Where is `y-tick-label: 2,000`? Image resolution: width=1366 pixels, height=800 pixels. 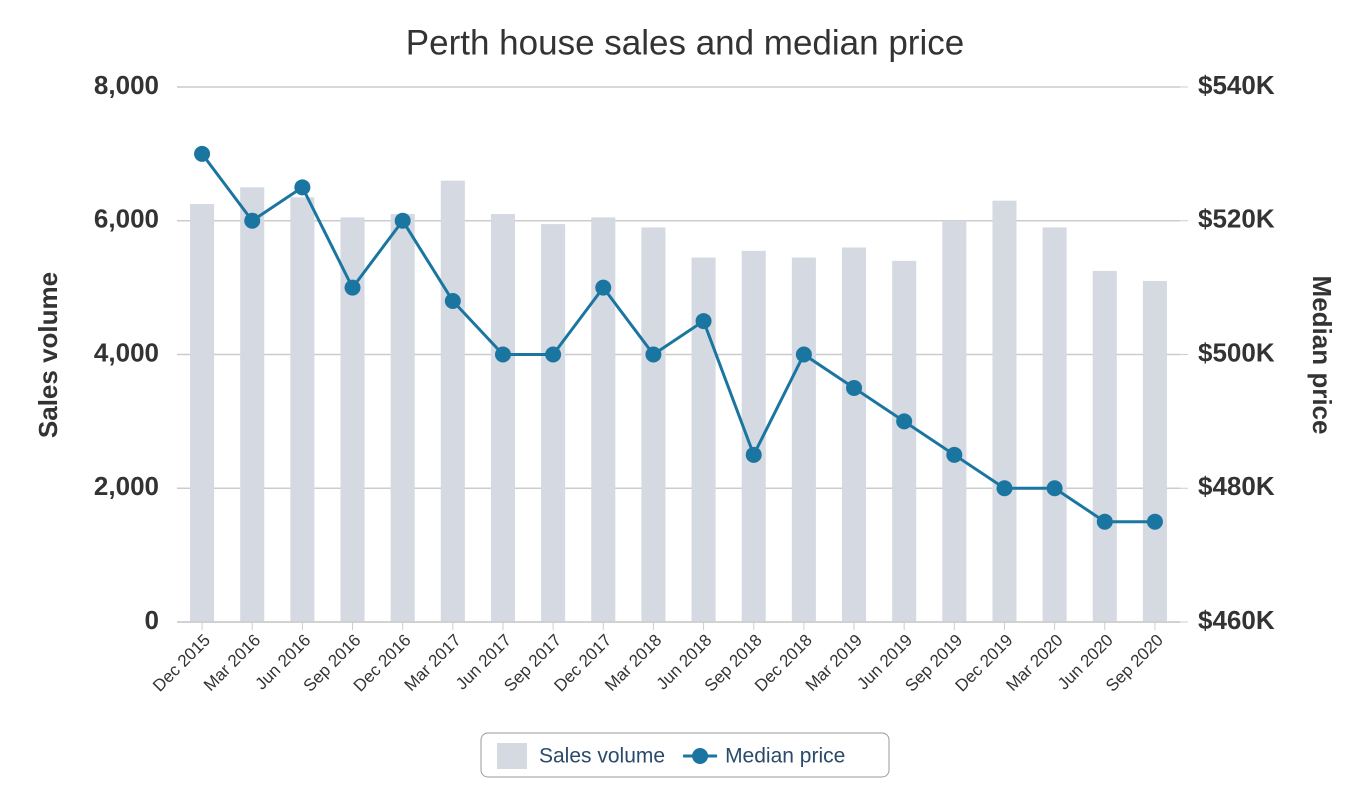 y-tick-label: 2,000 is located at coordinates (126, 486).